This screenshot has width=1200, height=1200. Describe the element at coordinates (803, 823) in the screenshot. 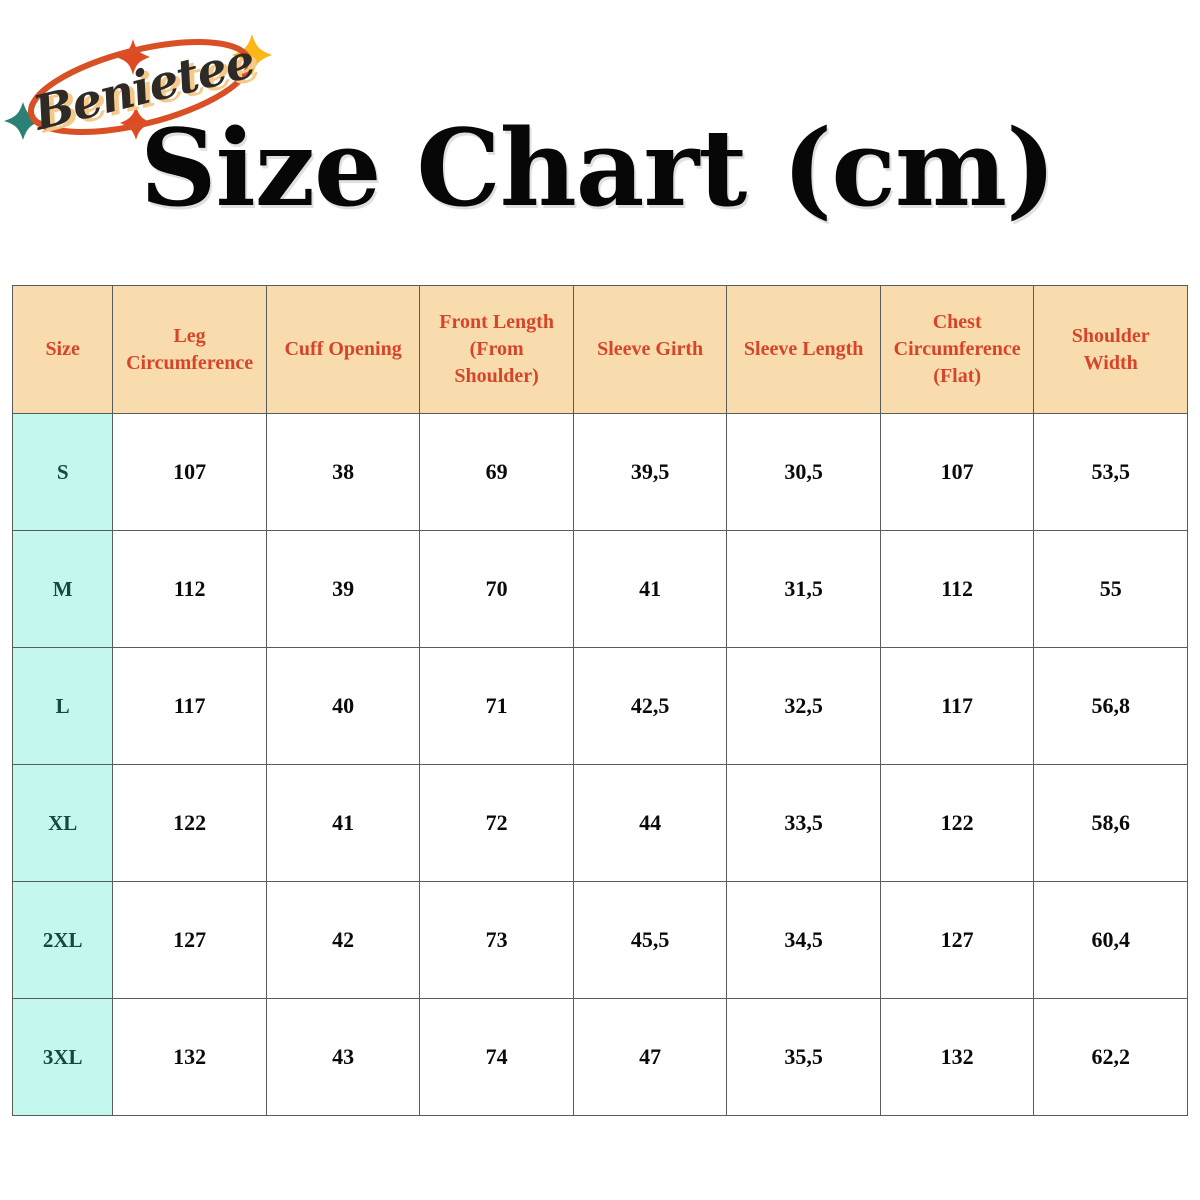

I see `measurement-cell: 33,5` at that location.